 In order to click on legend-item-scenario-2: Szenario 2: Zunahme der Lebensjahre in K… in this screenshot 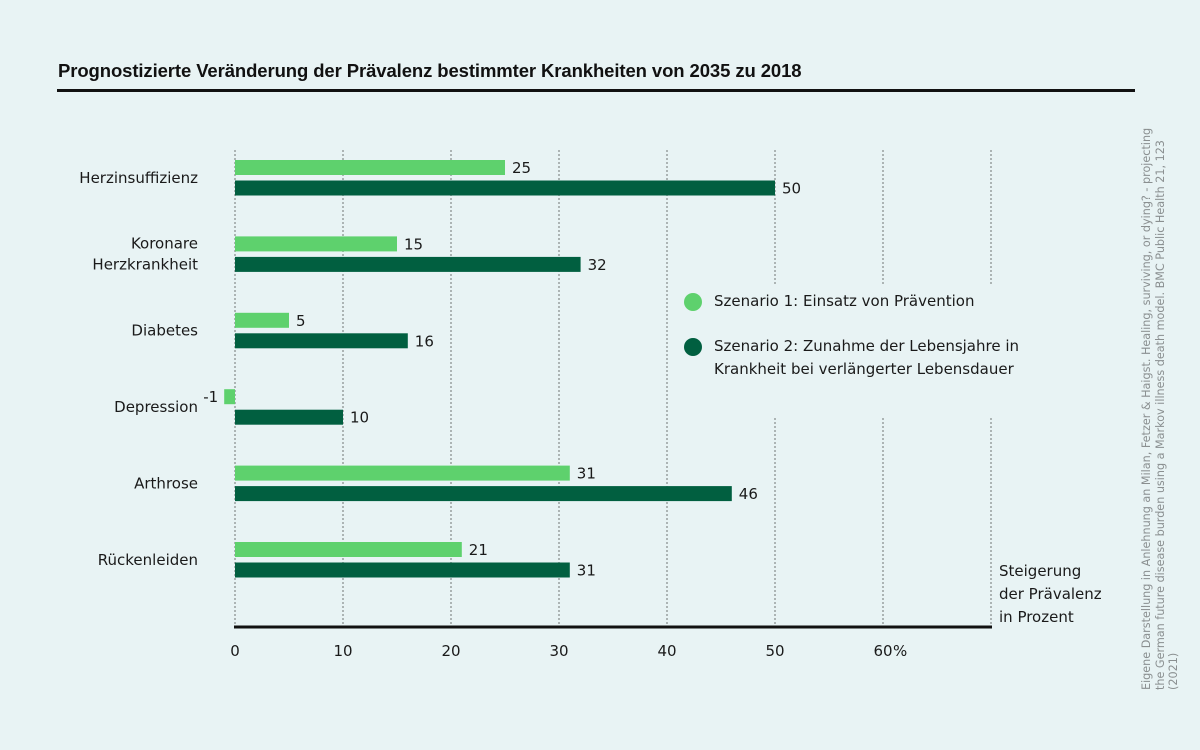, I will do `click(869, 358)`.